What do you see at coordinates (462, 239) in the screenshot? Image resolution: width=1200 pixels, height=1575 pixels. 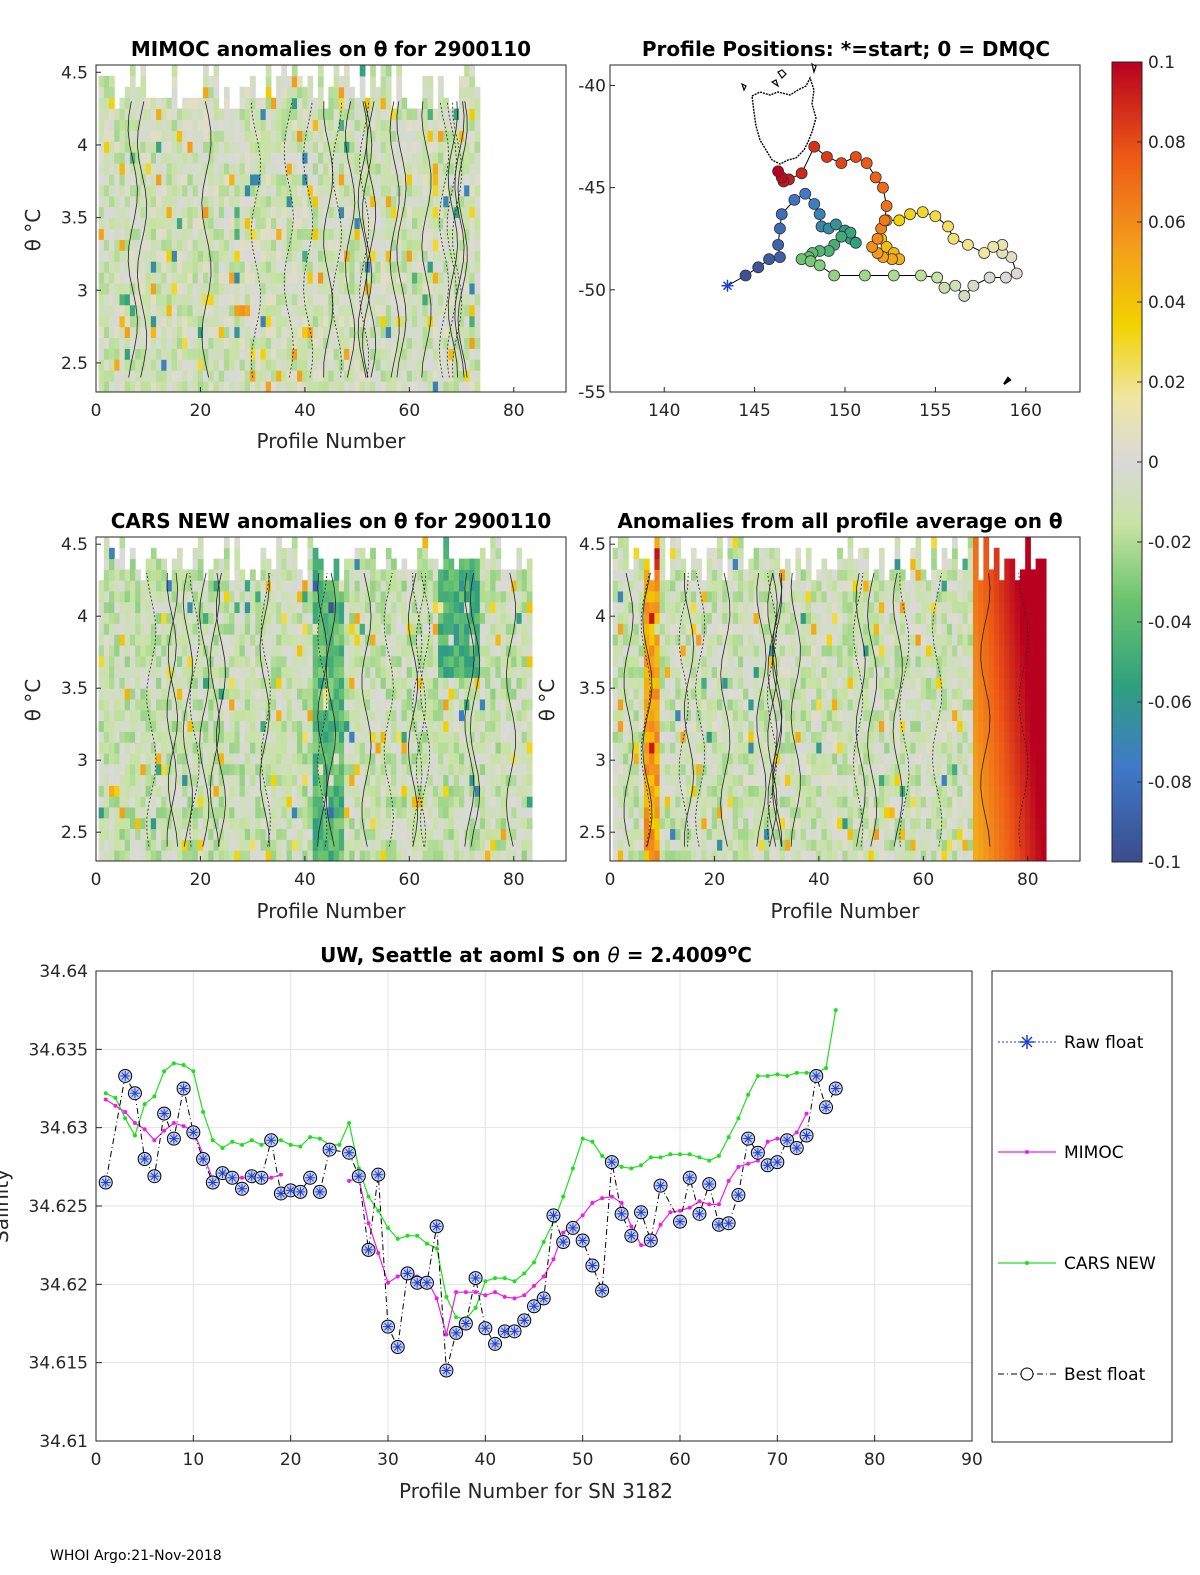 I see `contour-line` at bounding box center [462, 239].